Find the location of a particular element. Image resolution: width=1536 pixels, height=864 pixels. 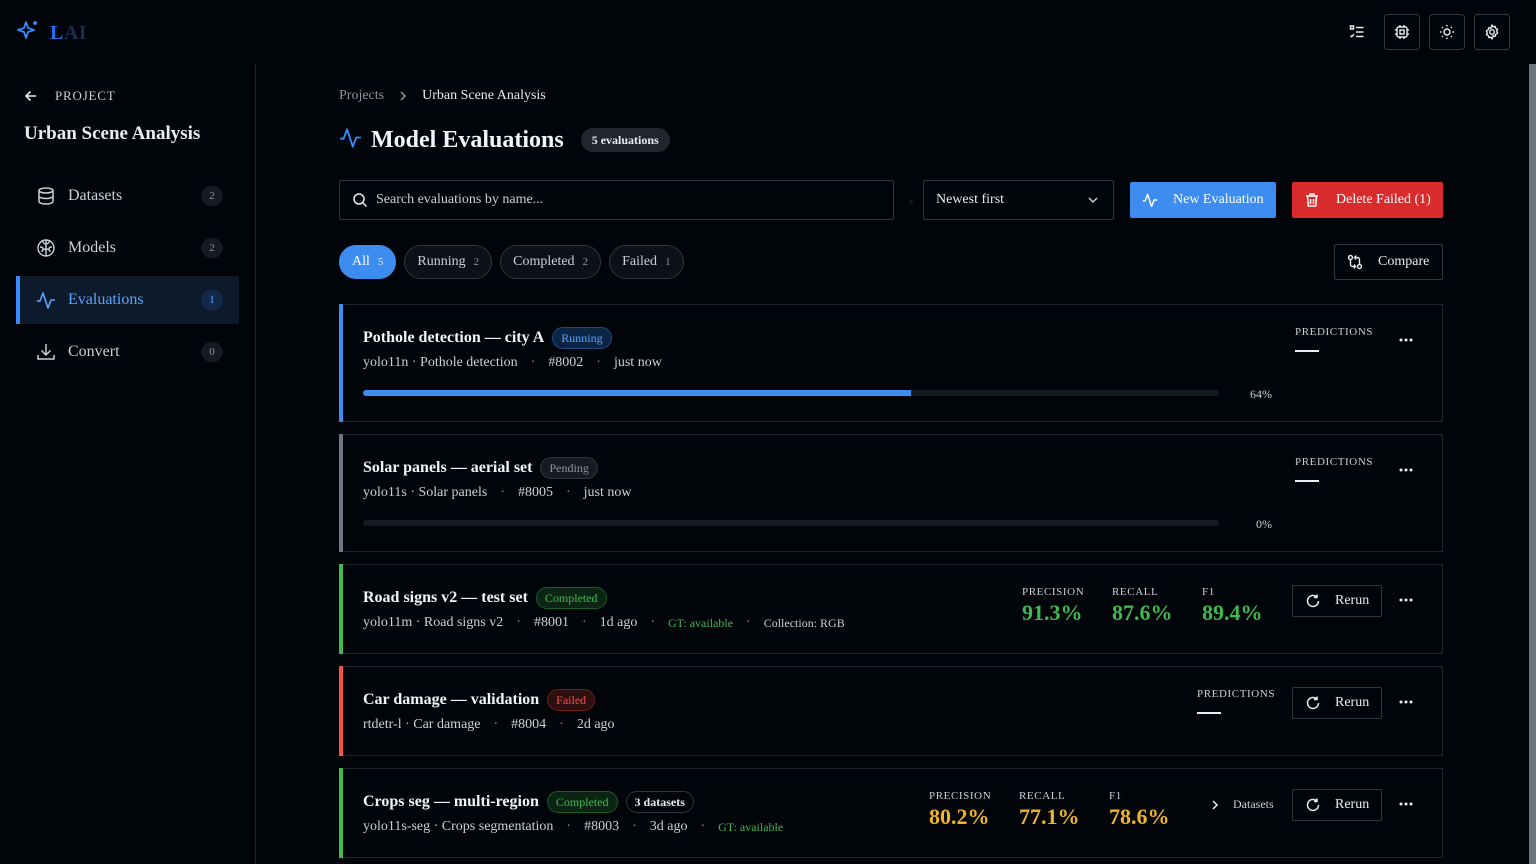

sidebar-item-label: Evaluations is located at coordinates (106, 299).